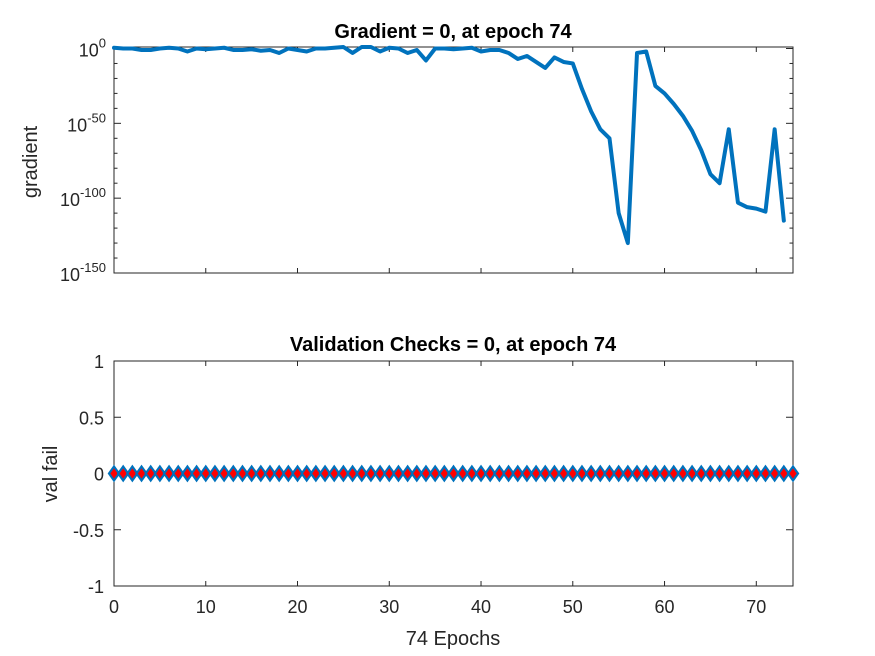 This screenshot has height=656, width=875. What do you see at coordinates (665, 607) in the screenshot?
I see `validation-x-tick-label: 60` at bounding box center [665, 607].